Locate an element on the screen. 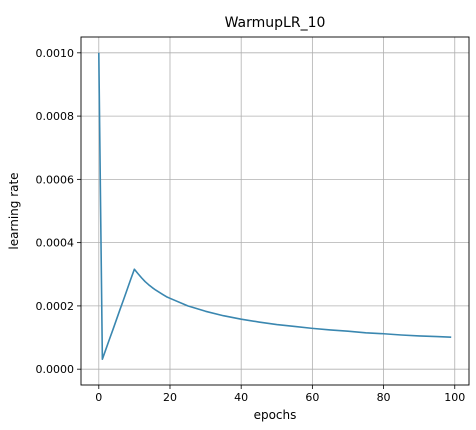  y-axis-label: learning rate is located at coordinates (14, 210).